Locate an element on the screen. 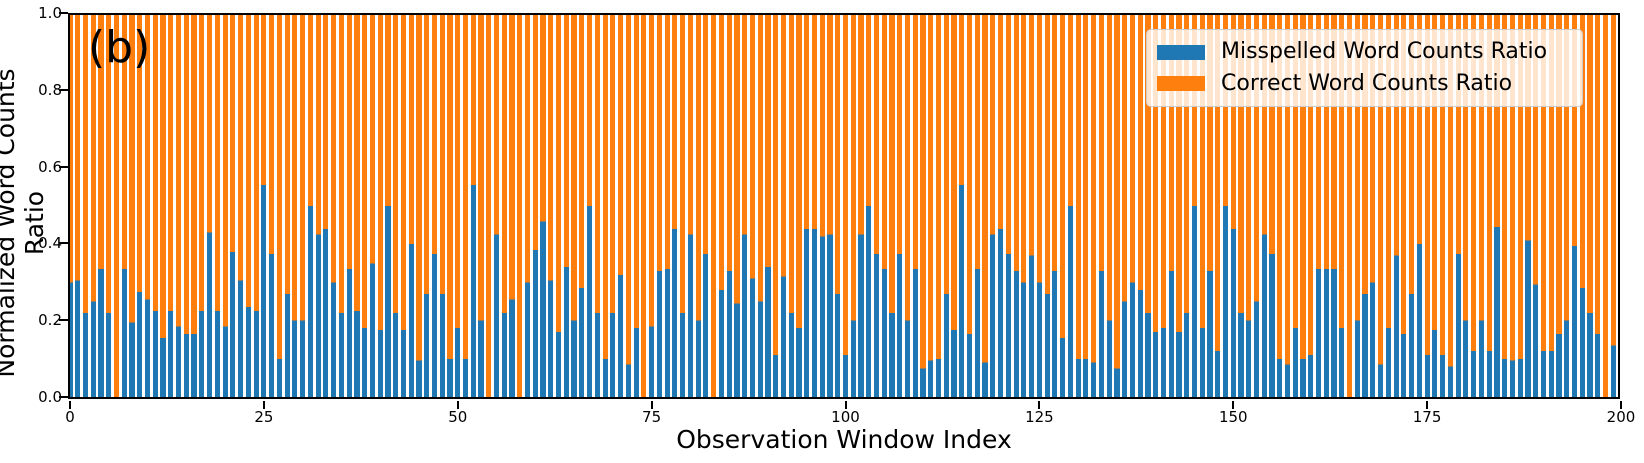 Image resolution: width=1644 pixels, height=463 pixels. x-tick-label: 200 is located at coordinates (1621, 417).